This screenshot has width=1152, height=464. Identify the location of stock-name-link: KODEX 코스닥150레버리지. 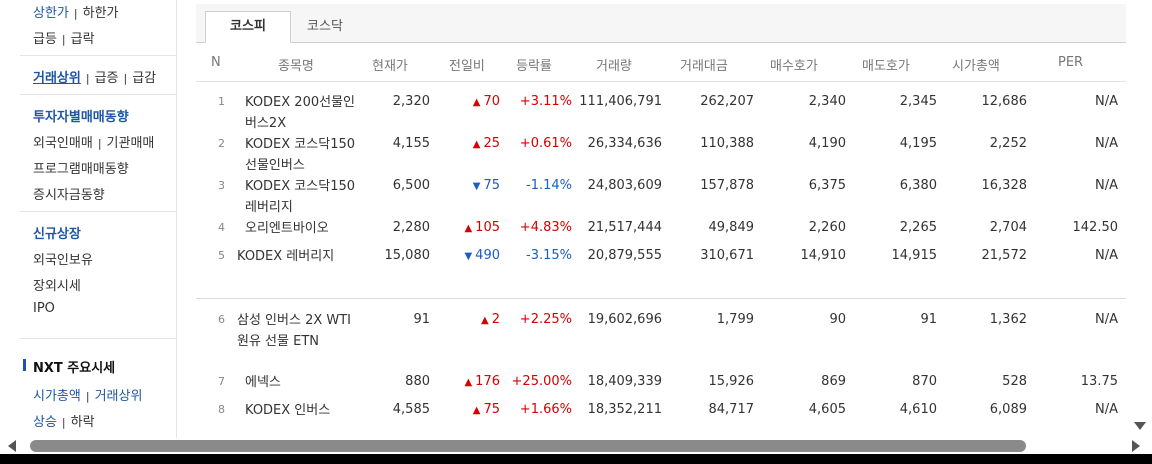
(300, 197).